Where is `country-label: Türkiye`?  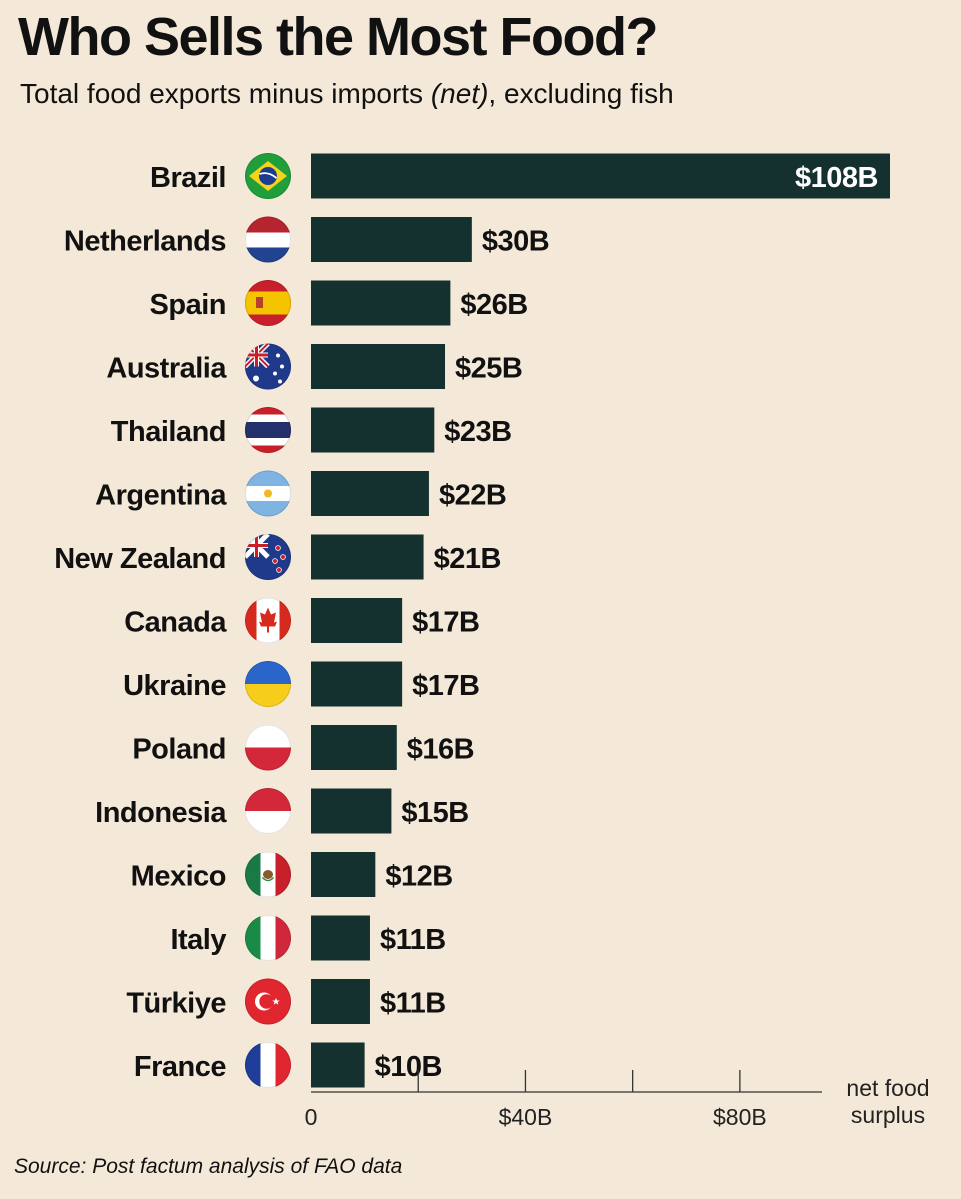
country-label: Türkiye is located at coordinates (176, 1004).